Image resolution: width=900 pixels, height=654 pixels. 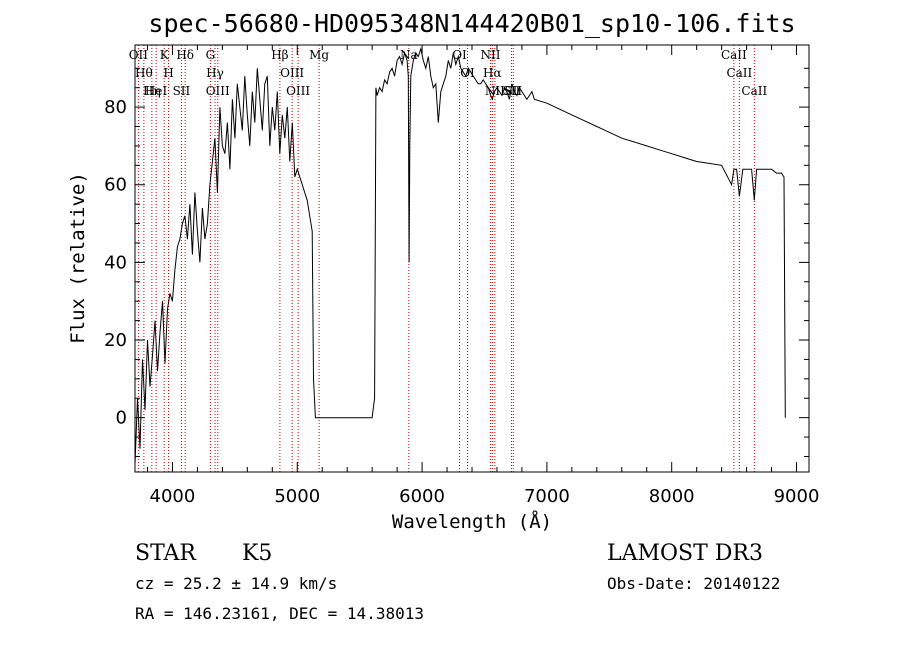 I want to click on ra-dec-coords: RA = 146.23161, DEC = 14.38013, so click(x=279, y=613).